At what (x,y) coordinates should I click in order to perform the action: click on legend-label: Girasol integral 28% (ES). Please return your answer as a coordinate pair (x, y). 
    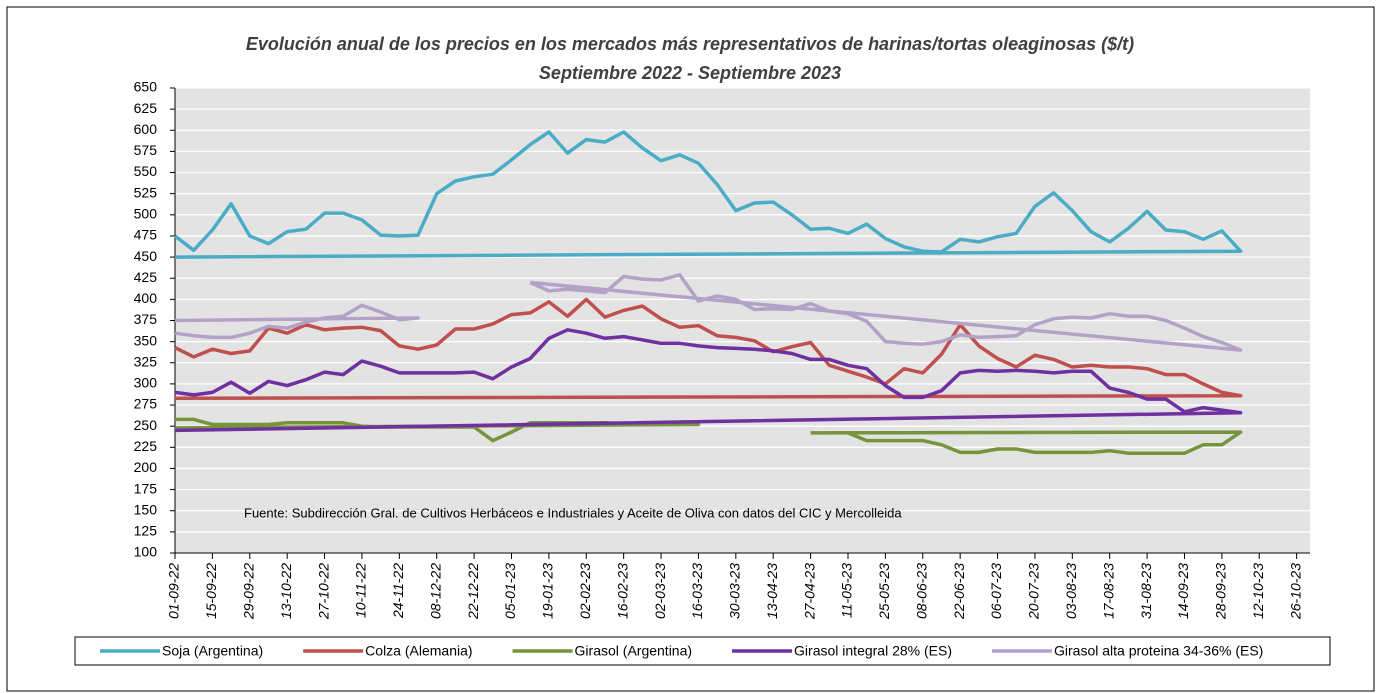
    Looking at the image, I should click on (873, 651).